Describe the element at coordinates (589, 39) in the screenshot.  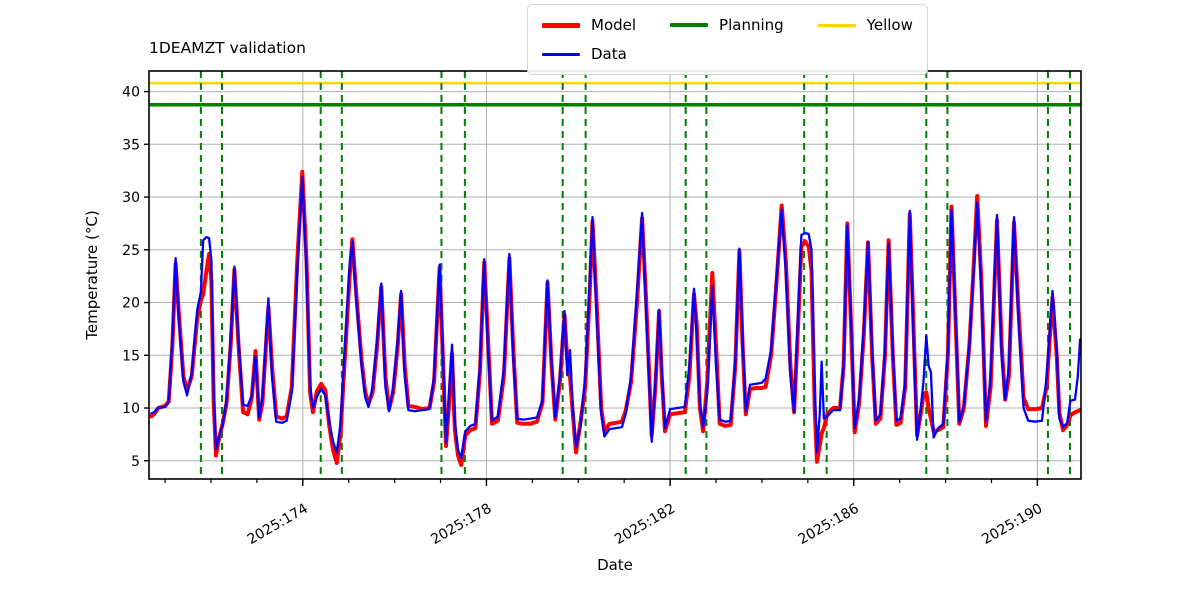
I see `legend-column: Model Data` at that location.